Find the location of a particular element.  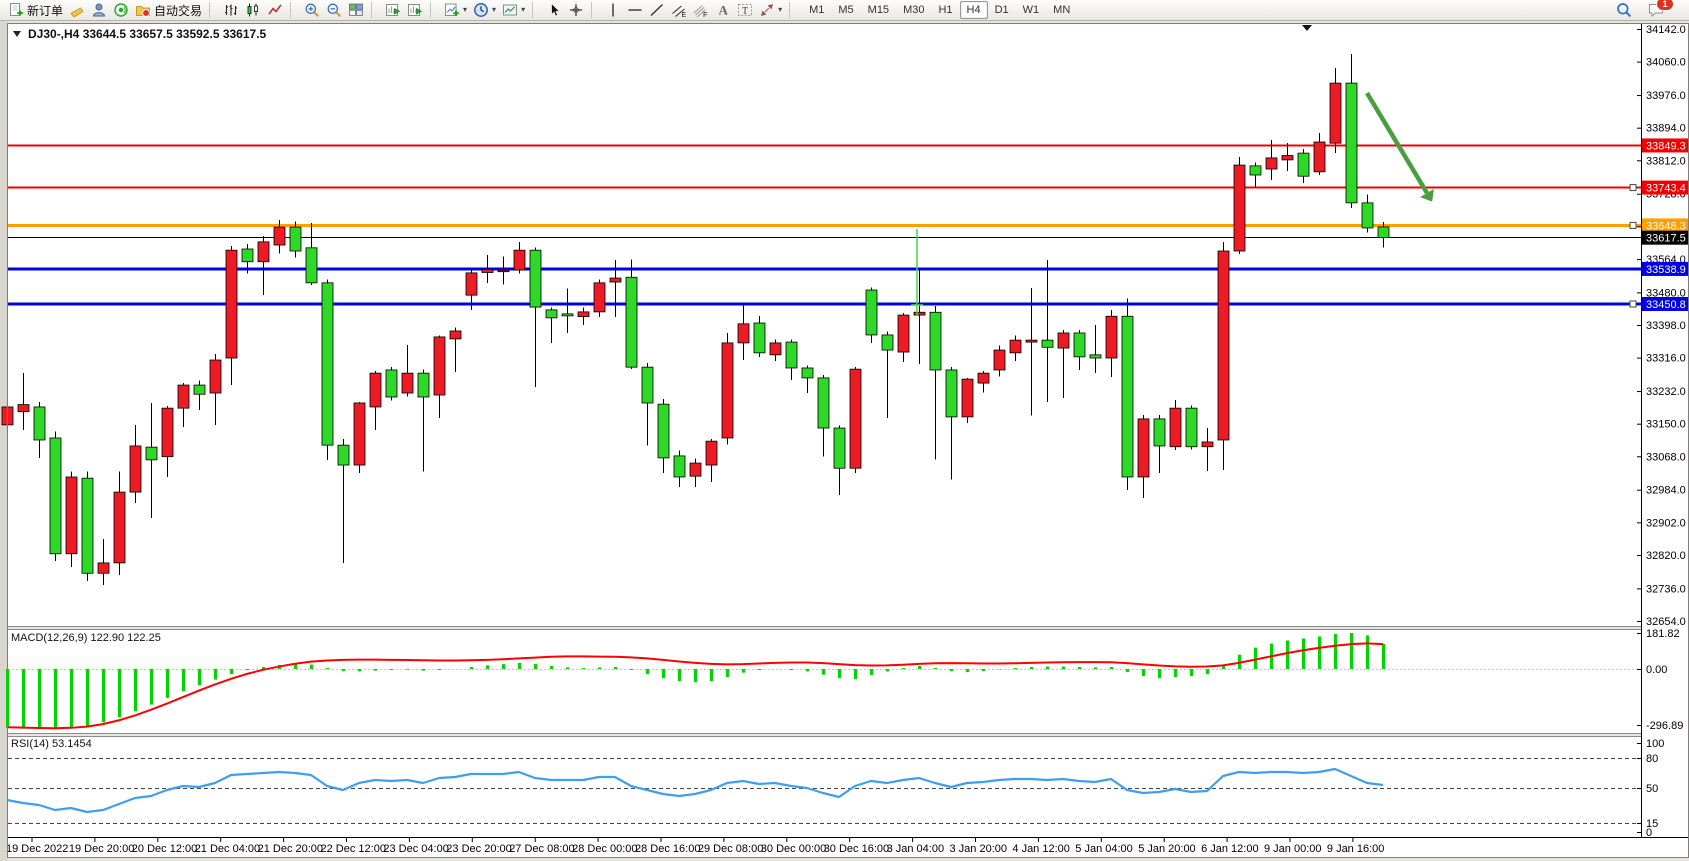

timeframe-h4-button: H4 is located at coordinates (973, 10).